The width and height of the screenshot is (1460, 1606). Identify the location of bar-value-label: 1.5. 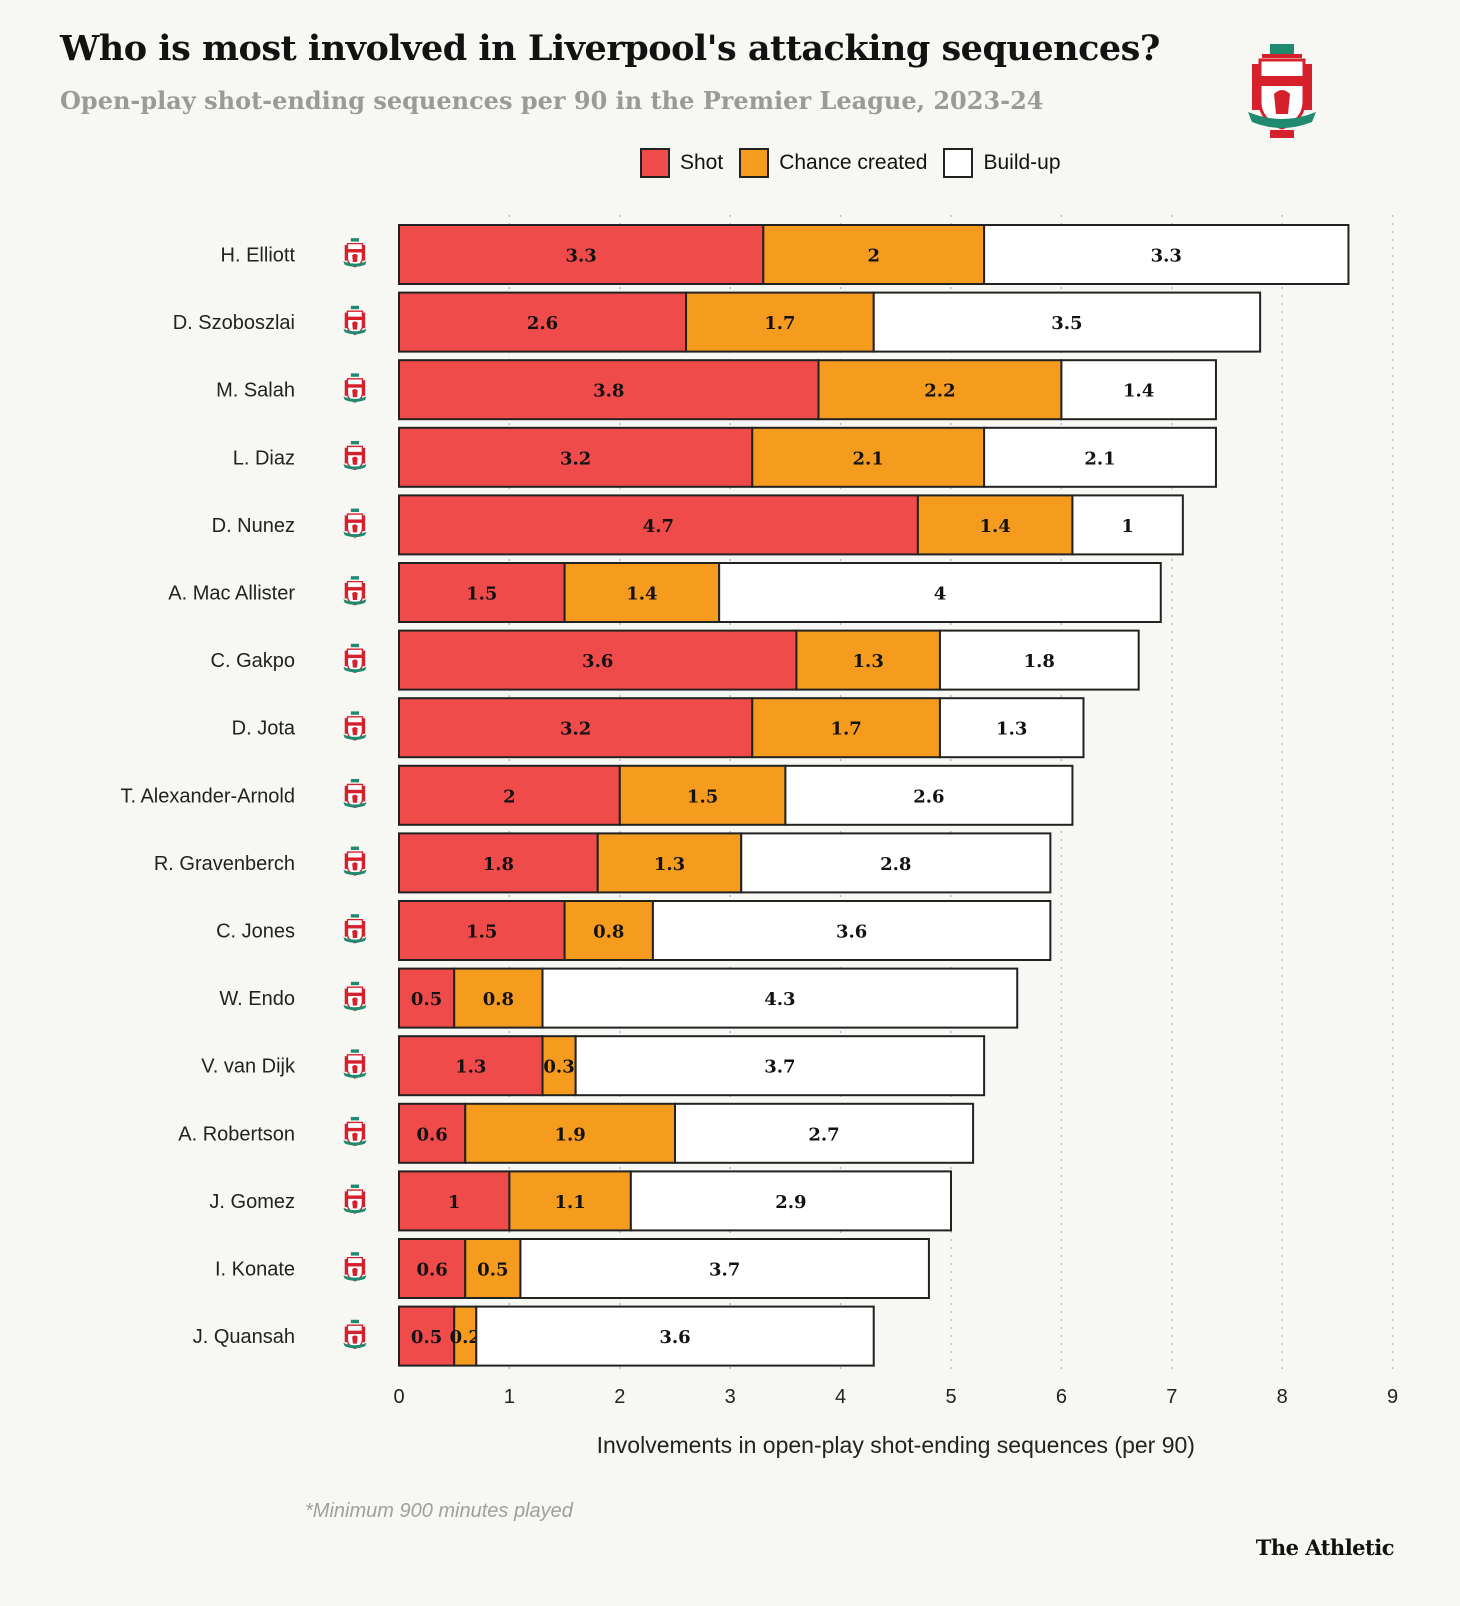
(481, 594).